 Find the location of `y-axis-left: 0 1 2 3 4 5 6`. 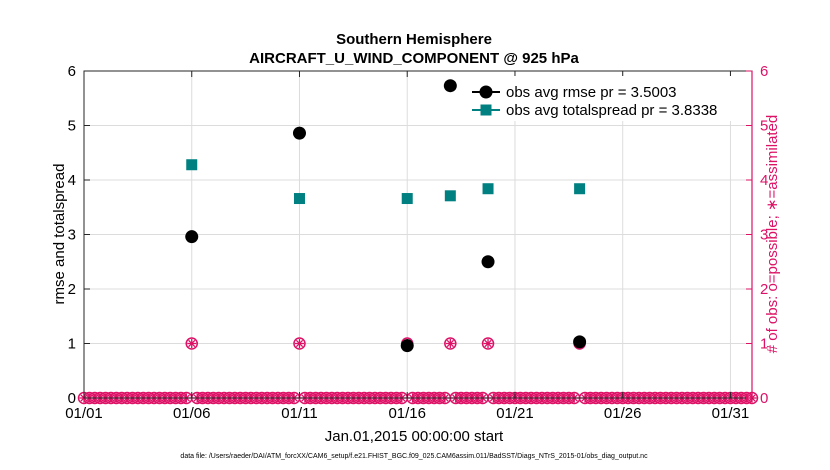

y-axis-left: 0 1 2 3 4 5 6 is located at coordinates (79, 235).